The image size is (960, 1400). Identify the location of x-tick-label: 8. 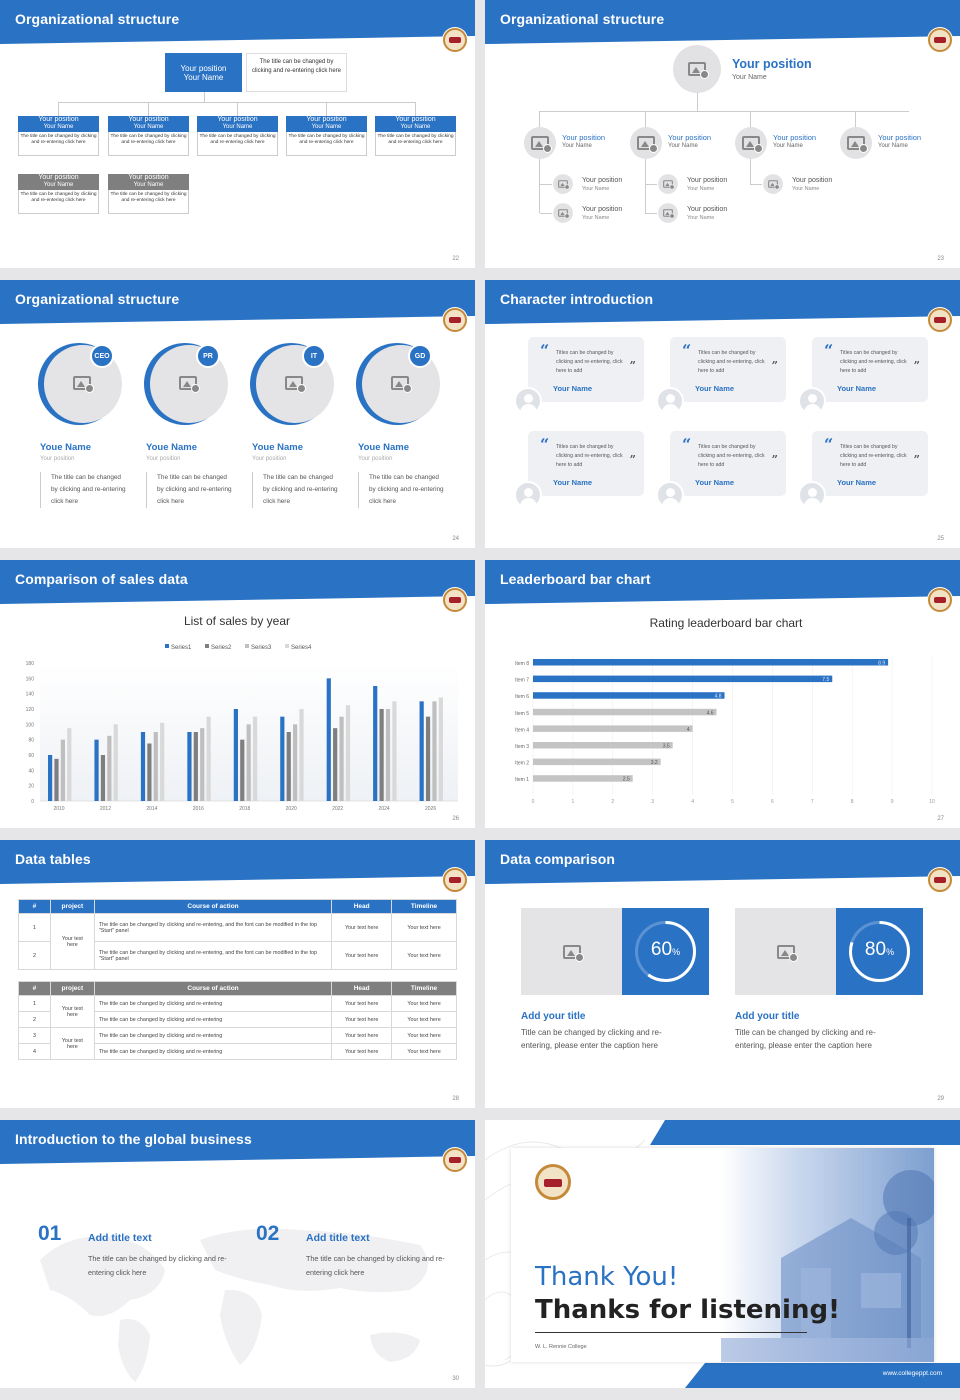
(852, 802).